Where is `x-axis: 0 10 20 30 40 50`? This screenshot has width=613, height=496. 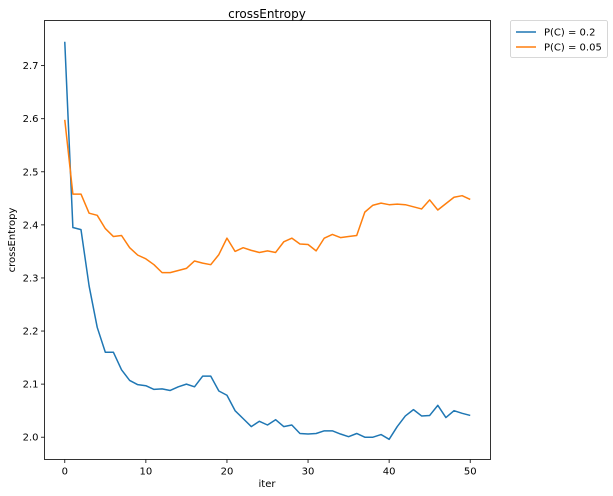
x-axis: 0 10 20 30 40 50 is located at coordinates (269, 468).